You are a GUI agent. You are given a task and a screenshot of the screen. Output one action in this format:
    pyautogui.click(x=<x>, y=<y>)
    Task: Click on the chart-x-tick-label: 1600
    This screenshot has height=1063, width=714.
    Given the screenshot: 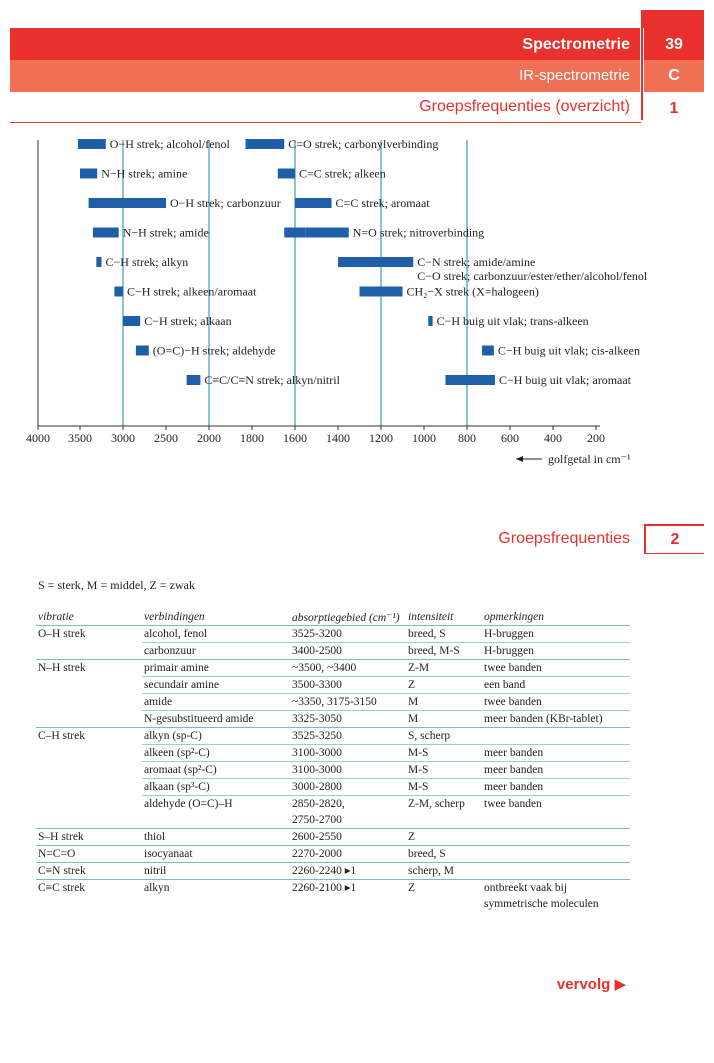 What is the action you would take?
    pyautogui.click(x=295, y=438)
    